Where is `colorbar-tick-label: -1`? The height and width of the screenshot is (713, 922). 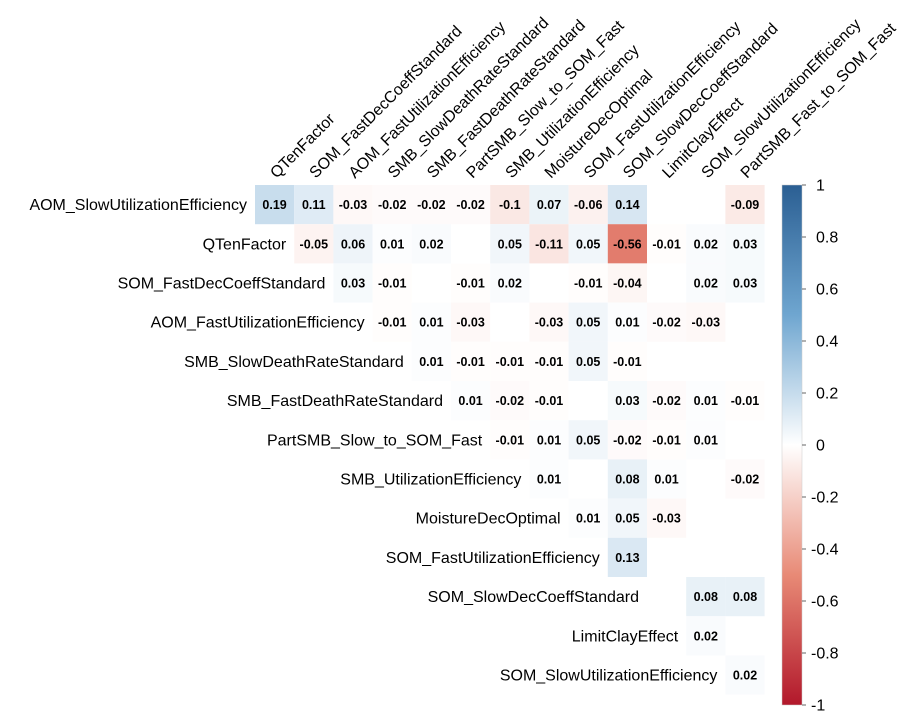 colorbar-tick-label: -1 is located at coordinates (818, 705).